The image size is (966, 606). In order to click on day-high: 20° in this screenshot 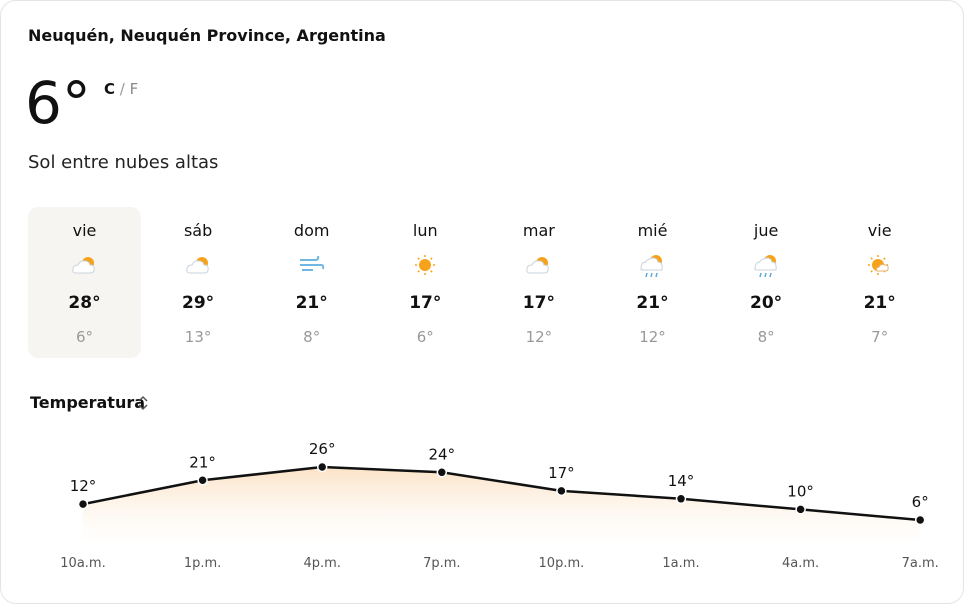, I will do `click(766, 303)`.